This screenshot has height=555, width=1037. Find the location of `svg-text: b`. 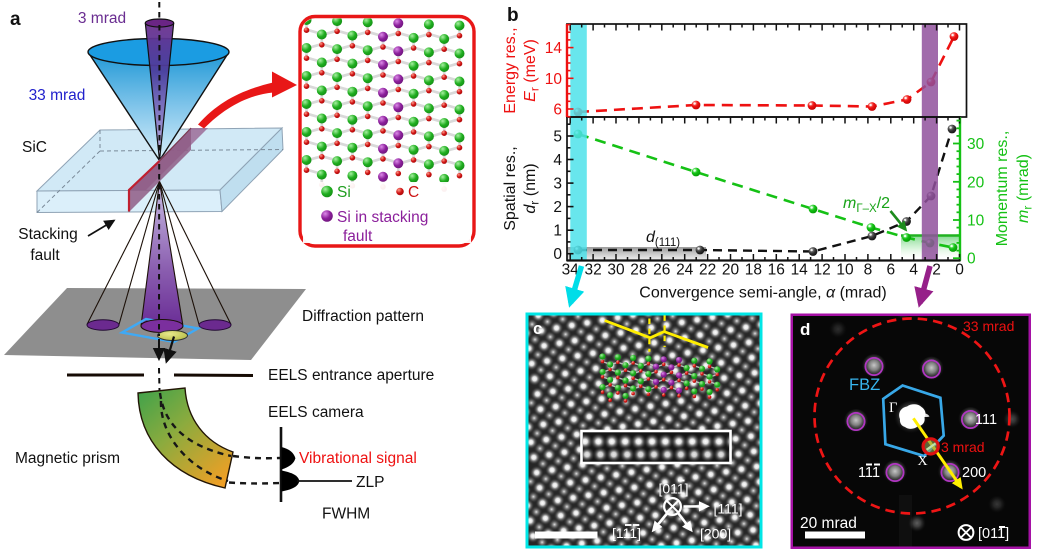

svg-text: b is located at coordinates (513, 15).